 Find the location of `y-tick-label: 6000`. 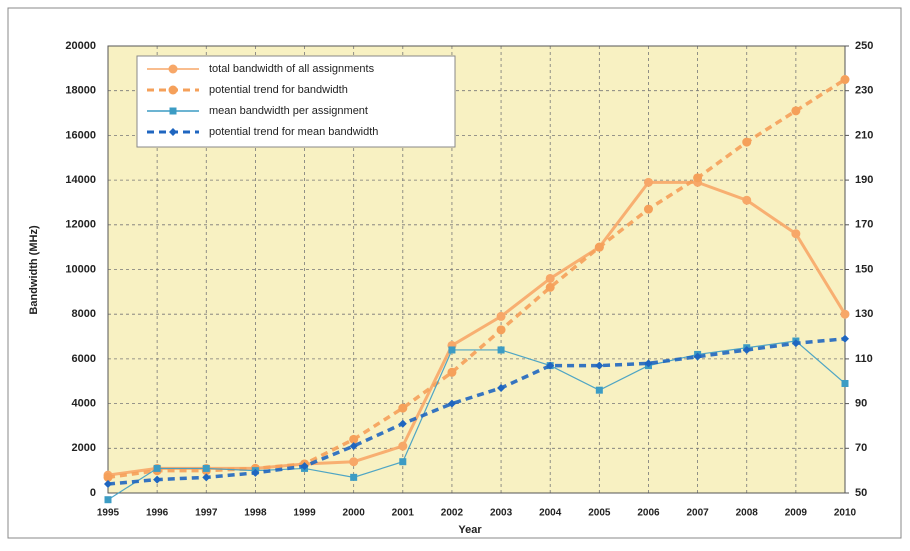

y-tick-label: 6000 is located at coordinates (84, 359).